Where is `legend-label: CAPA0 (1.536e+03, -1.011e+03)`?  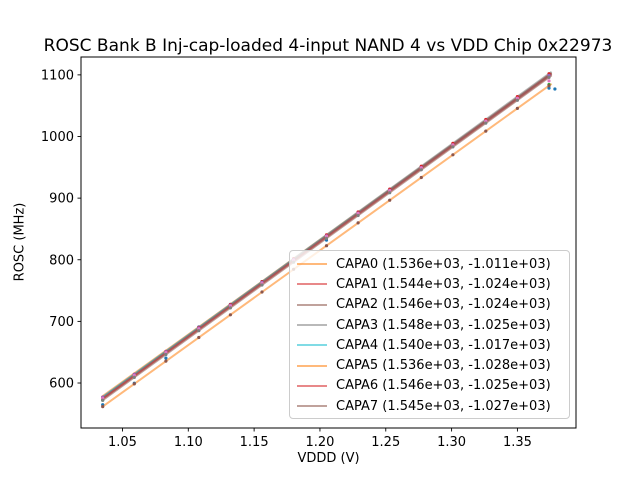 legend-label: CAPA0 (1.536e+03, -1.011e+03) is located at coordinates (443, 264).